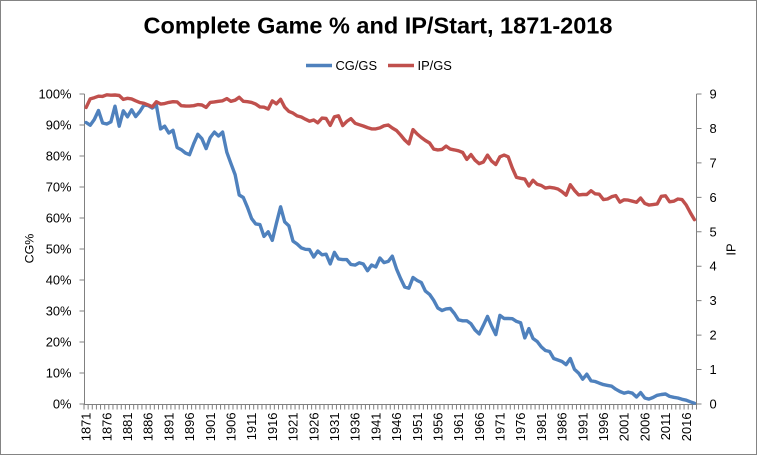  What do you see at coordinates (713, 266) in the screenshot?
I see `svg-text: 4` at bounding box center [713, 266].